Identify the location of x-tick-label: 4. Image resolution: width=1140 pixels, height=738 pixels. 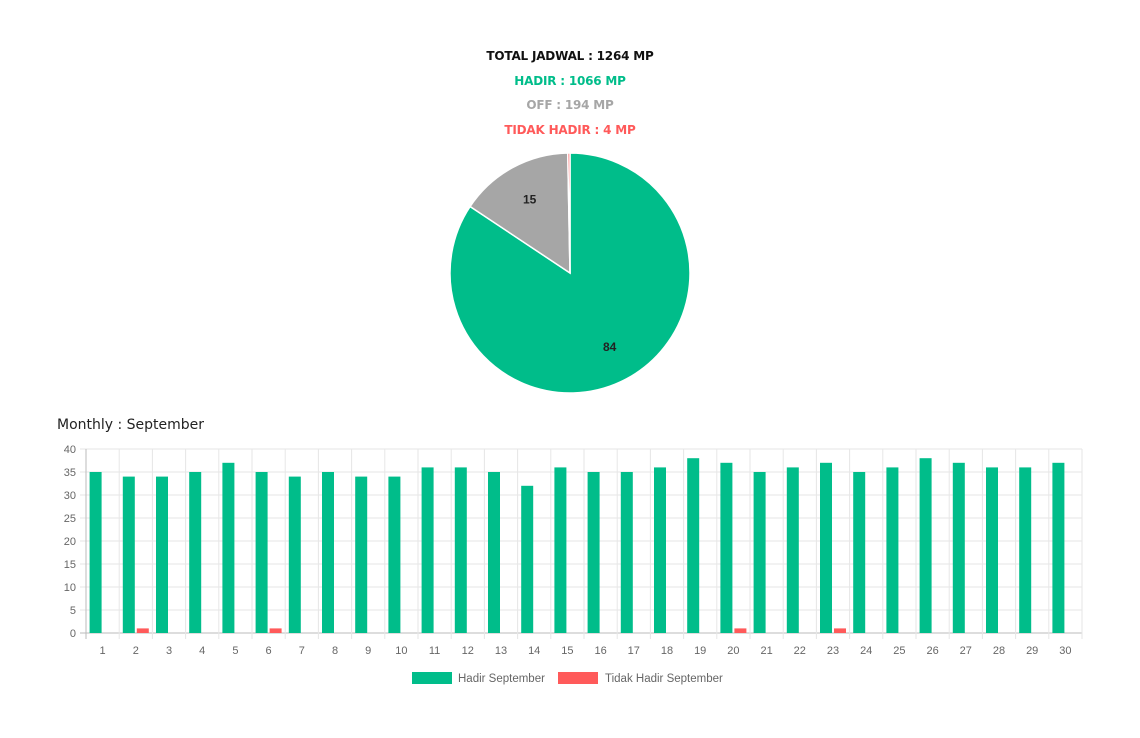
(202, 651).